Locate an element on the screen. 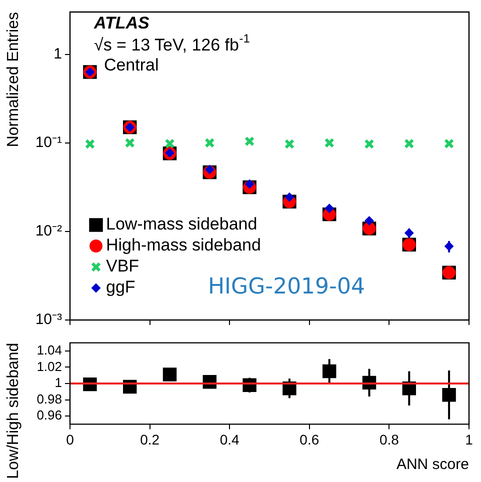 This screenshot has height=482, width=481. x-tick-label: 0.8 is located at coordinates (389, 439).